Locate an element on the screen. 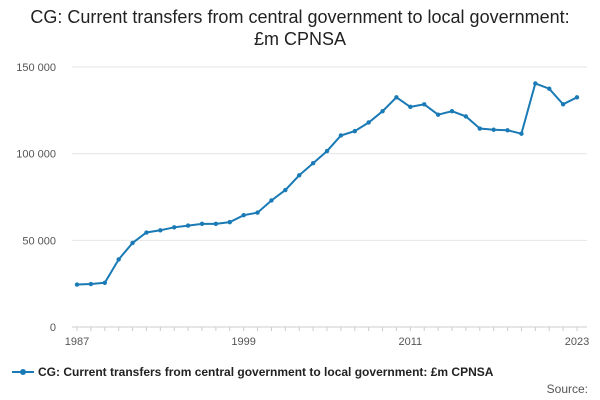 This screenshot has height=400, width=600. legend-swatch is located at coordinates (23, 372).